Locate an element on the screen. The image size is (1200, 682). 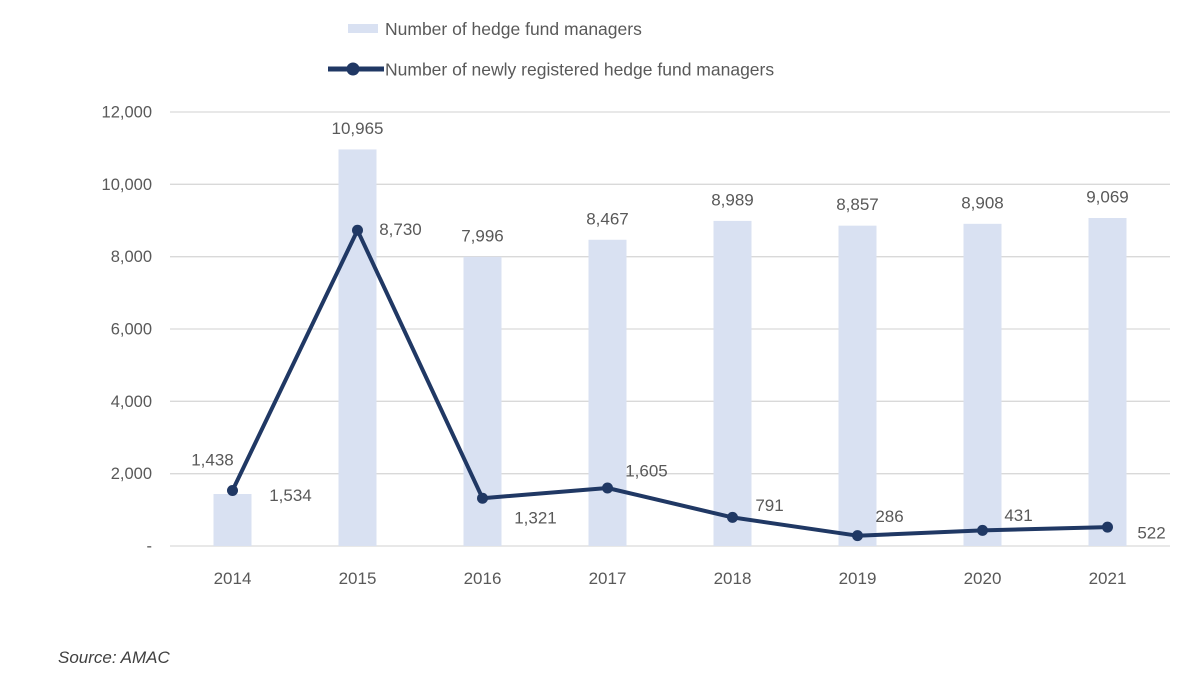
y-tick-label: - is located at coordinates (150, 547).